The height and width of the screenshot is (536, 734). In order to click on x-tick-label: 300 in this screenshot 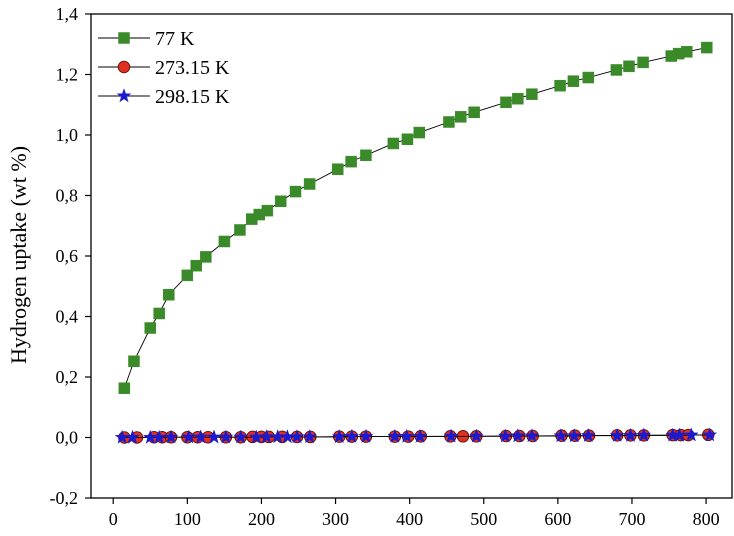, I will do `click(335, 519)`.